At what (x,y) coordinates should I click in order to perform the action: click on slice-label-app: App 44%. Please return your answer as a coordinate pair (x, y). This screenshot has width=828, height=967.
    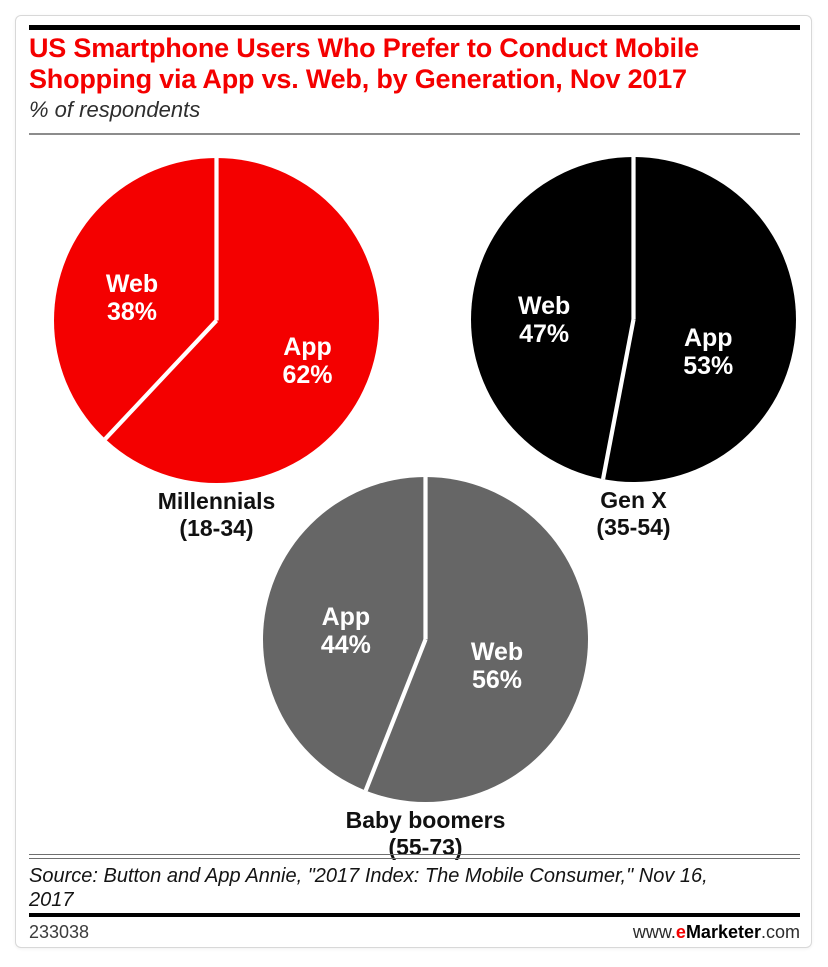
    Looking at the image, I should click on (346, 631).